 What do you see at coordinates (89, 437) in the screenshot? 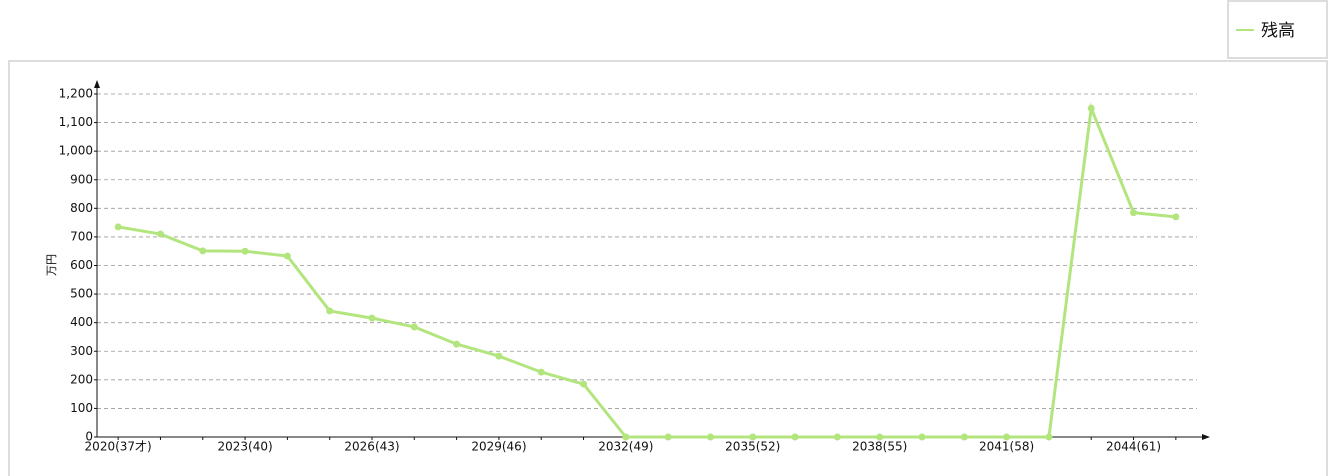
I see `y-tick-label: 0` at bounding box center [89, 437].